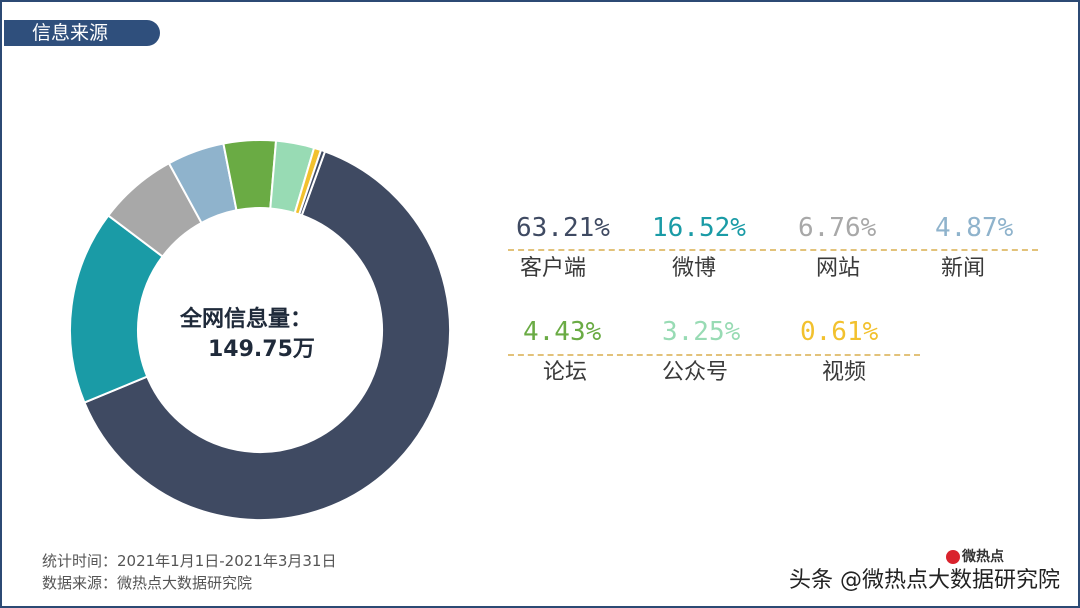 The height and width of the screenshot is (608, 1080). What do you see at coordinates (974, 228) in the screenshot?
I see `stat-pct: 4.87%` at bounding box center [974, 228].